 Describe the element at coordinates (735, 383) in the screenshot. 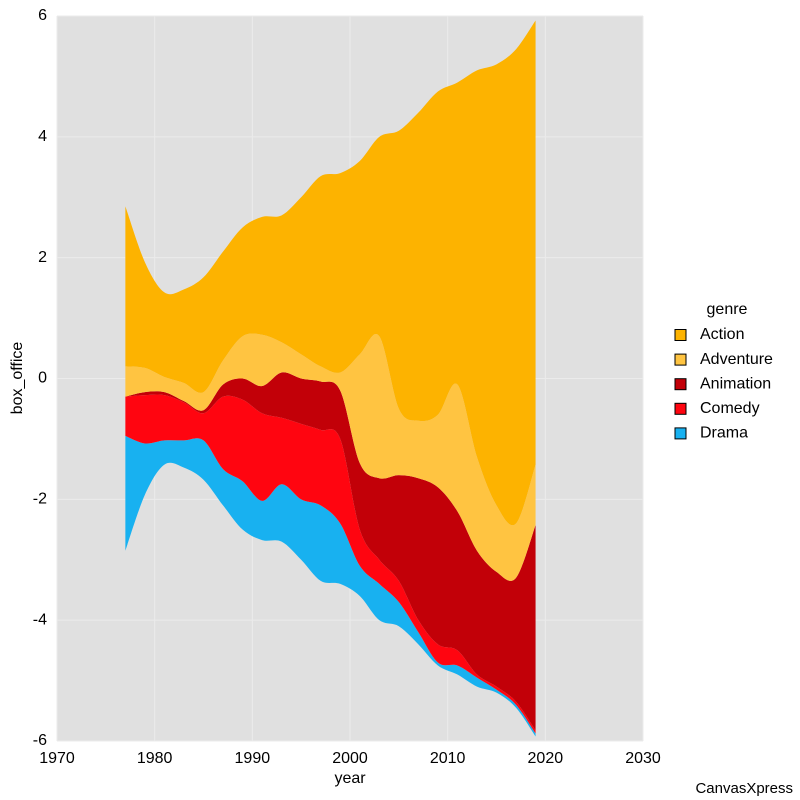

I see `legend-label: Animation` at that location.